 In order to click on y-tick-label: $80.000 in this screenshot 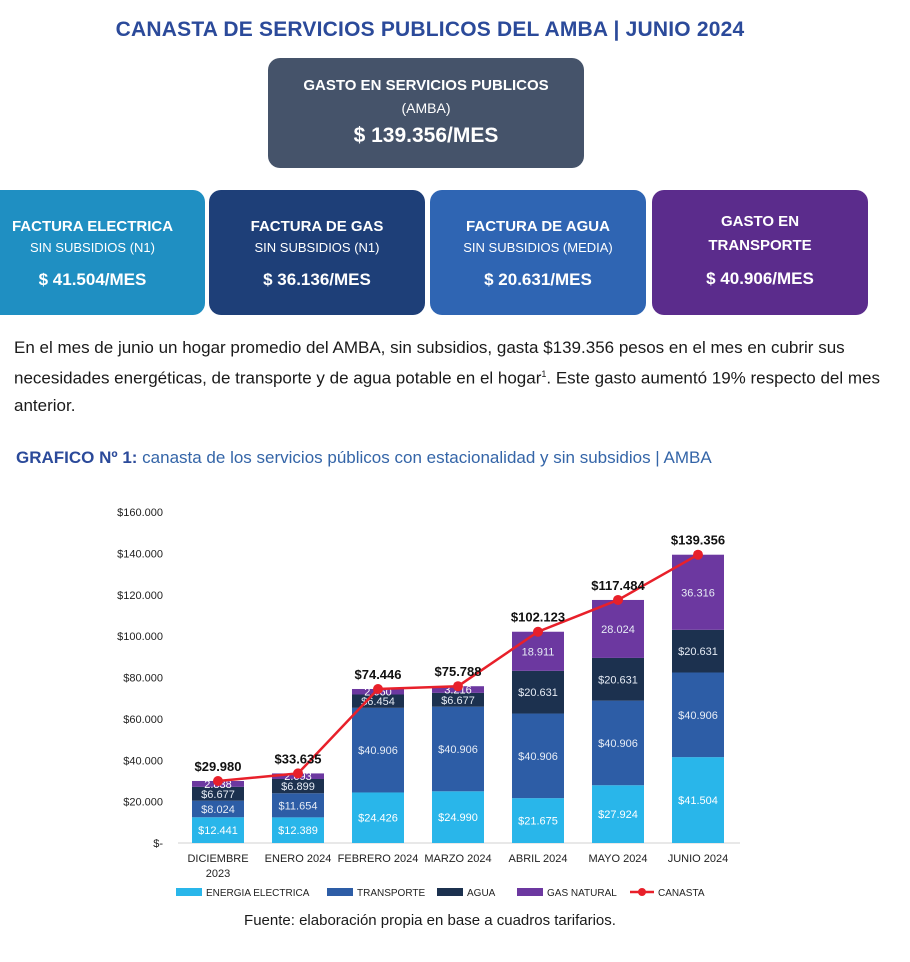, I will do `click(143, 679)`.